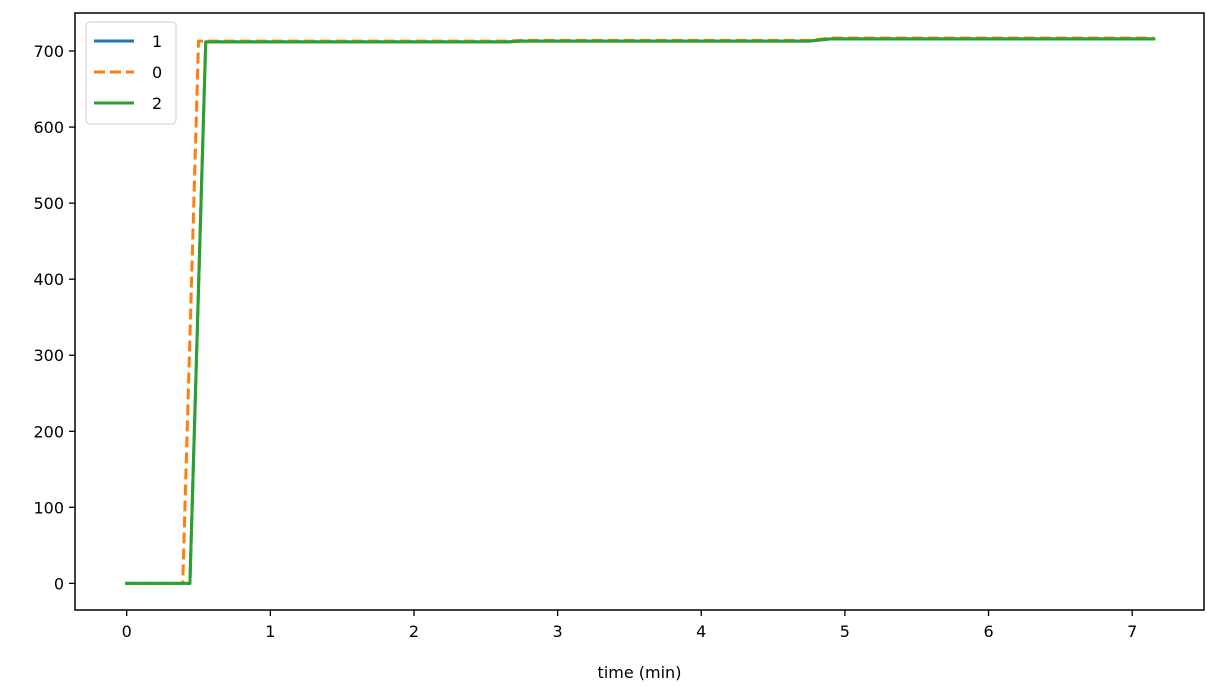 This screenshot has height=686, width=1207. What do you see at coordinates (157, 103) in the screenshot?
I see `legend-label-2: 2` at bounding box center [157, 103].